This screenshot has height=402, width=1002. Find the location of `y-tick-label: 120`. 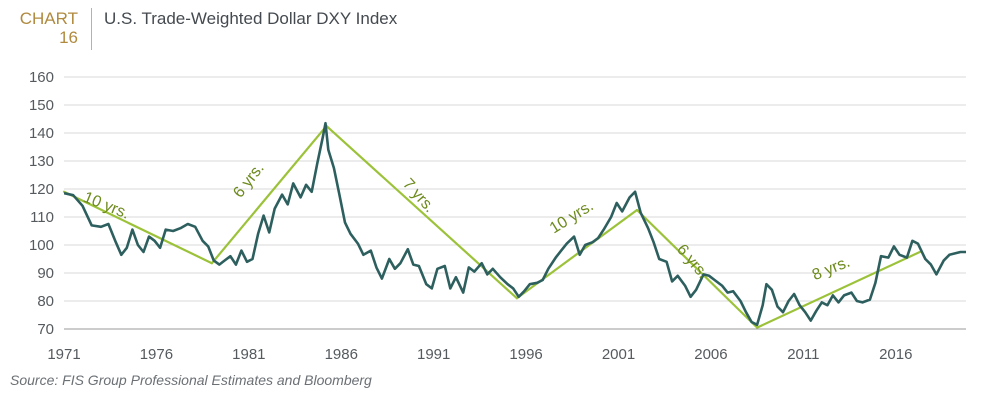

y-tick-label: 120 is located at coordinates (41, 189).